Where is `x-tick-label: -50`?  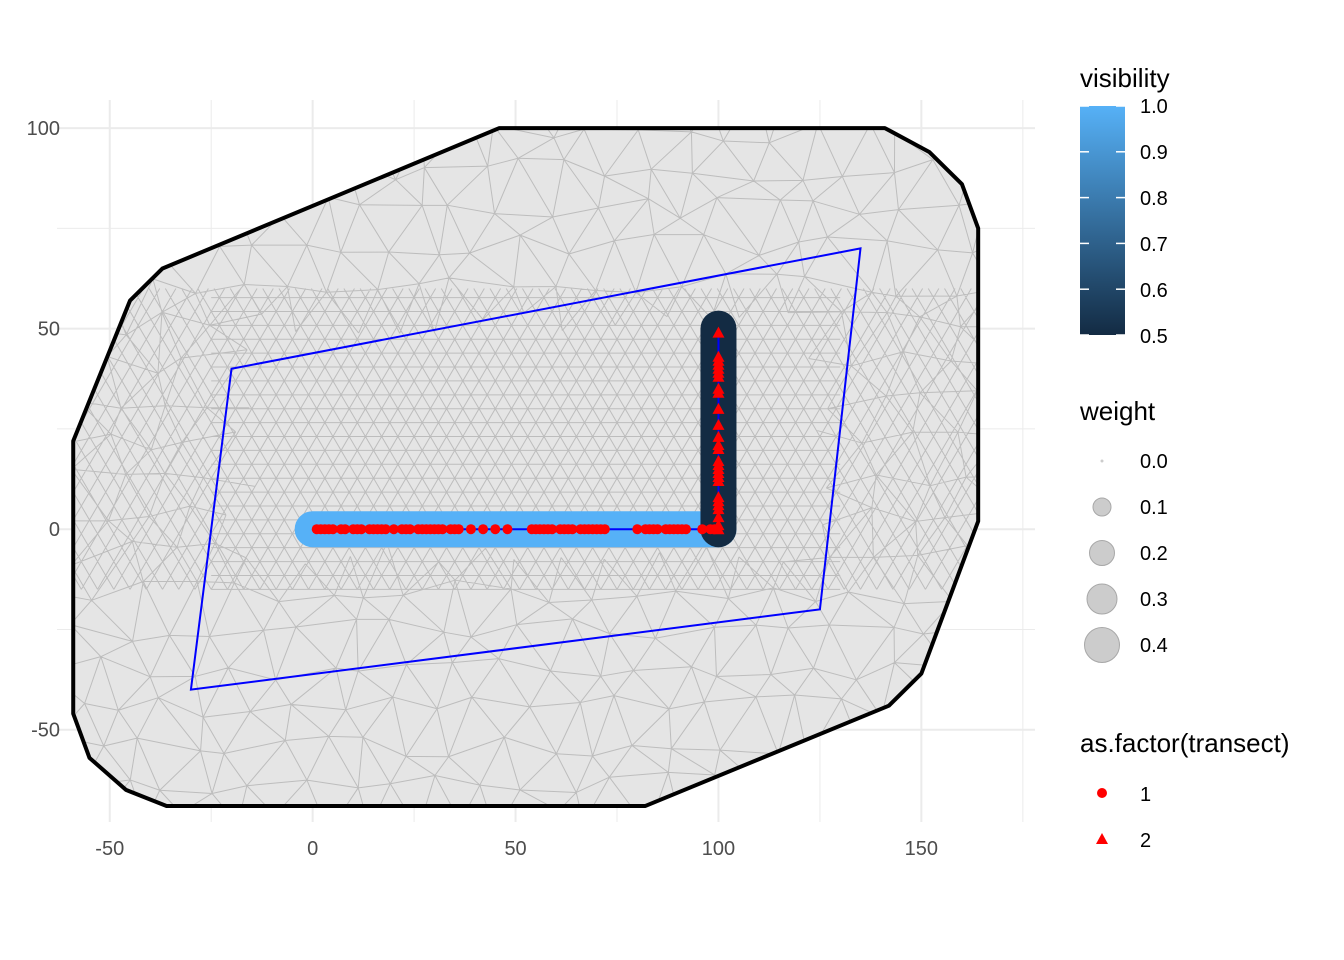
x-tick-label: -50 is located at coordinates (109, 849).